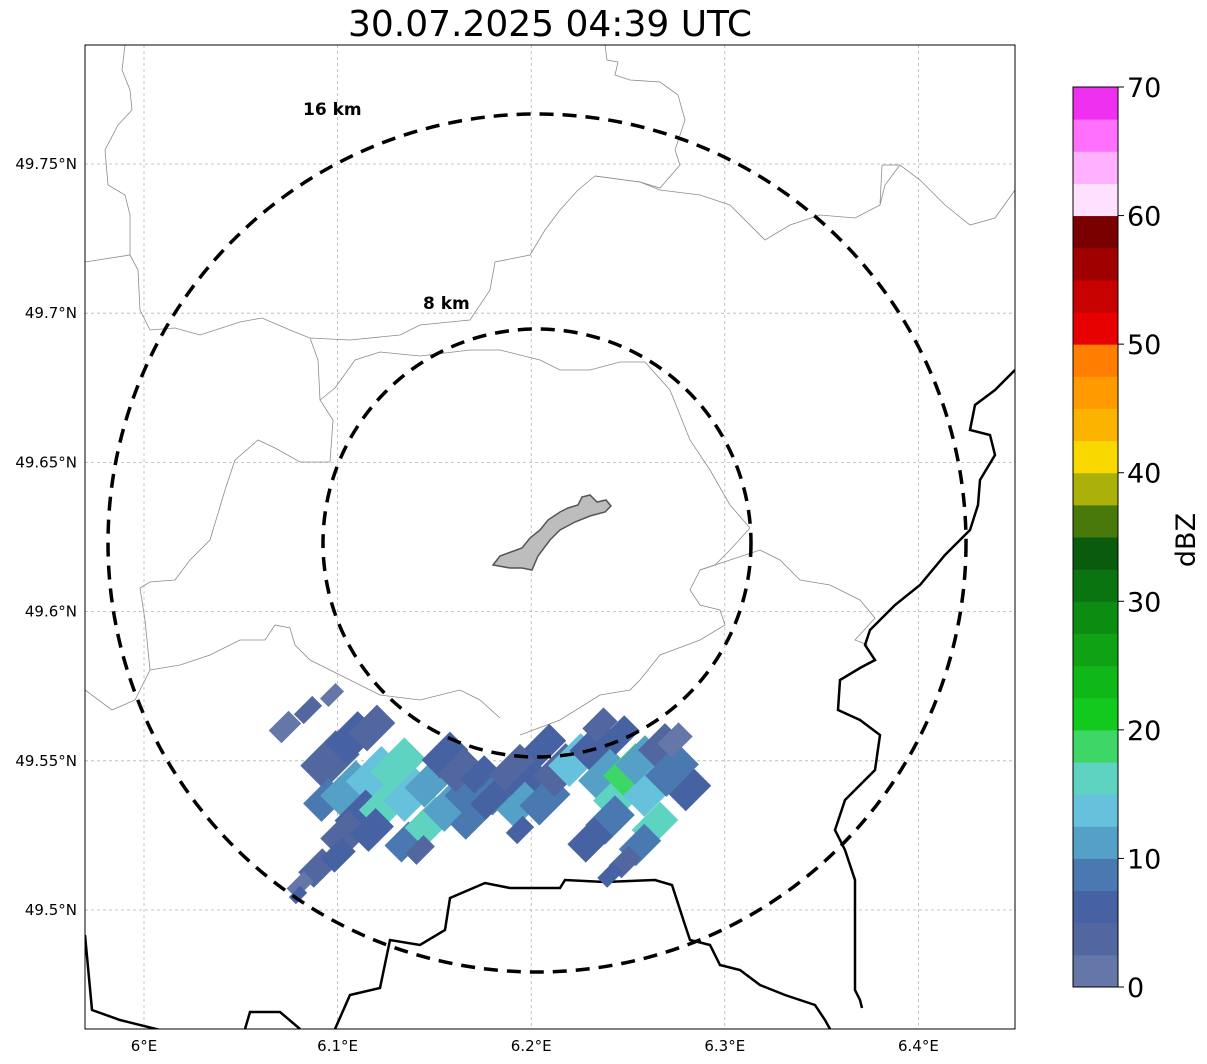 The image size is (1207, 1064). I want to click on longitude-ticks: 6°E 6.1°E 6.2°E 6.3°E 6.4°E, so click(535, 1046).